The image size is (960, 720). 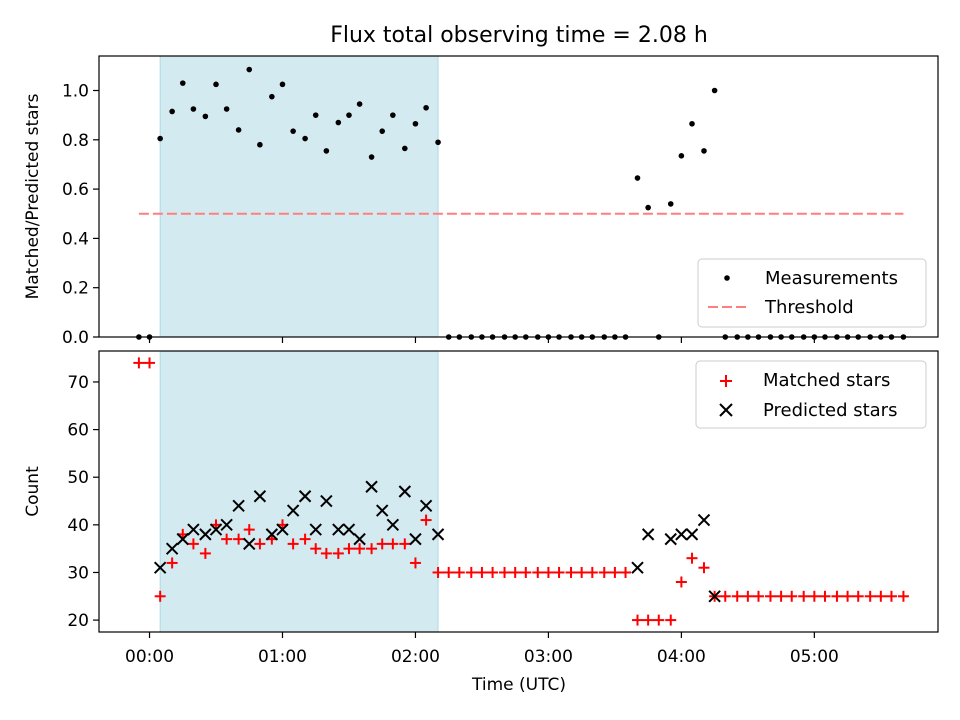 What do you see at coordinates (519, 35) in the screenshot?
I see `chart-title: Flux total observing time = 2.08 h` at bounding box center [519, 35].